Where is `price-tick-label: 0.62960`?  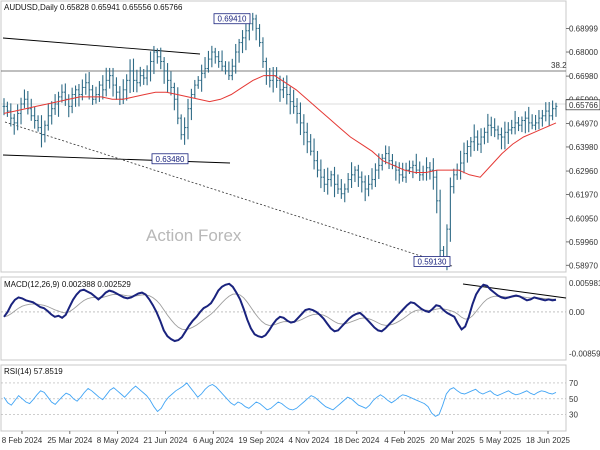 price-tick-label: 0.62960 is located at coordinates (583, 171).